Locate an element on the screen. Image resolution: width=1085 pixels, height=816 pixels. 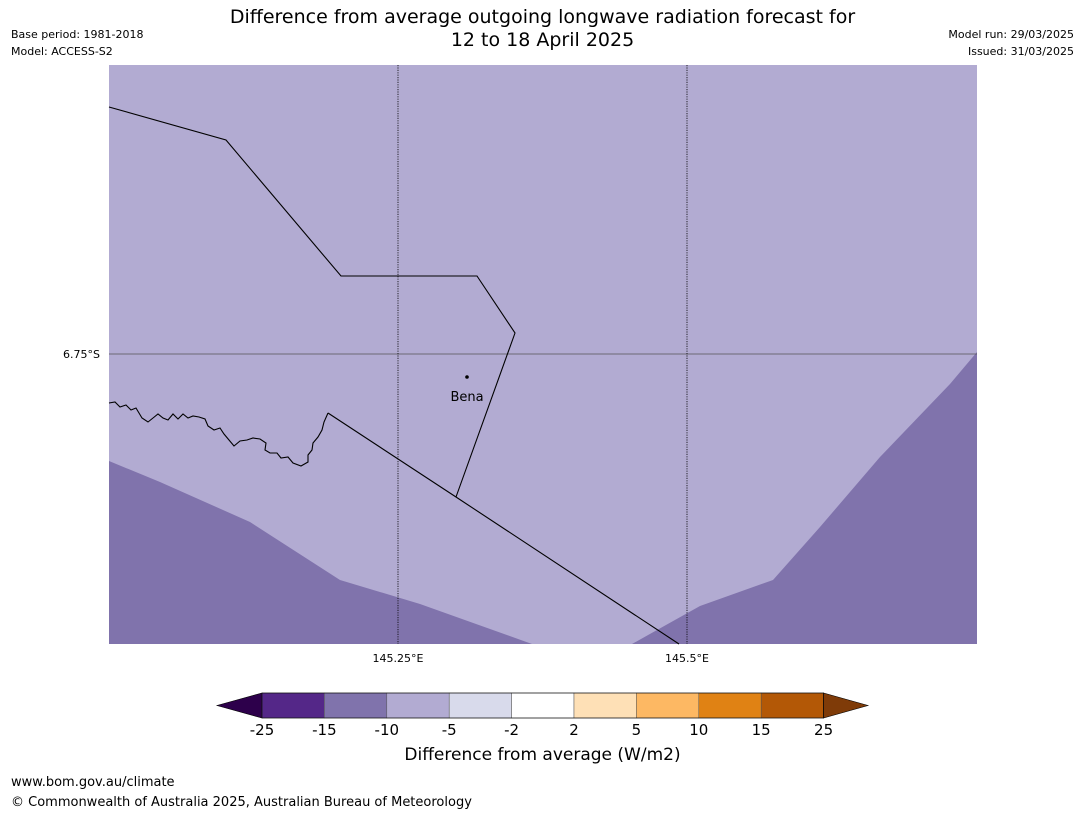
model-run: Model run: 29/03/2025 is located at coordinates (1011, 34).